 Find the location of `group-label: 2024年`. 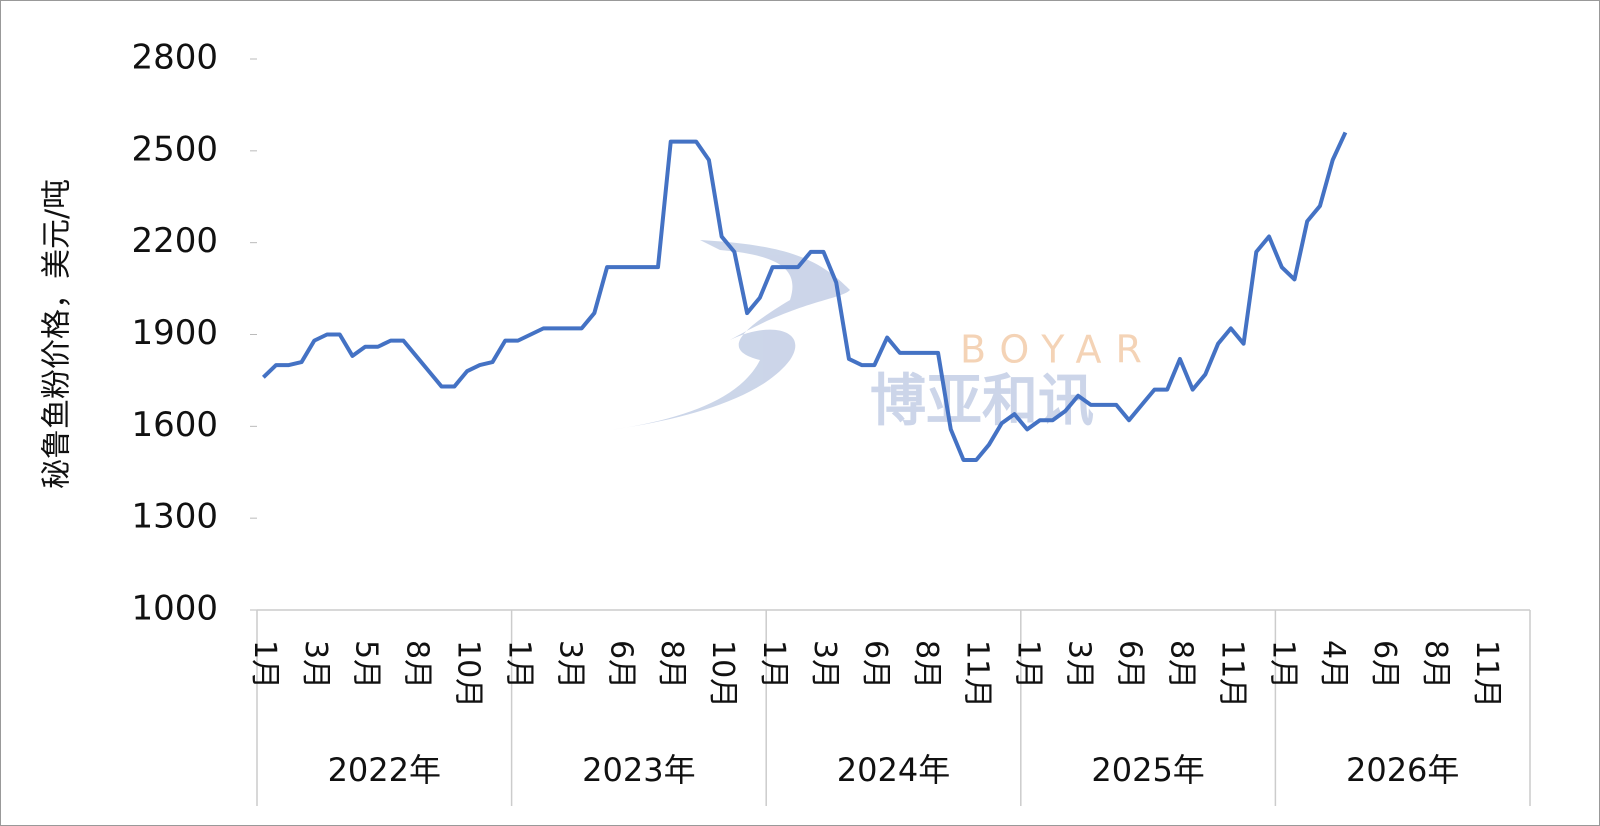

group-label: 2024年 is located at coordinates (893, 770).